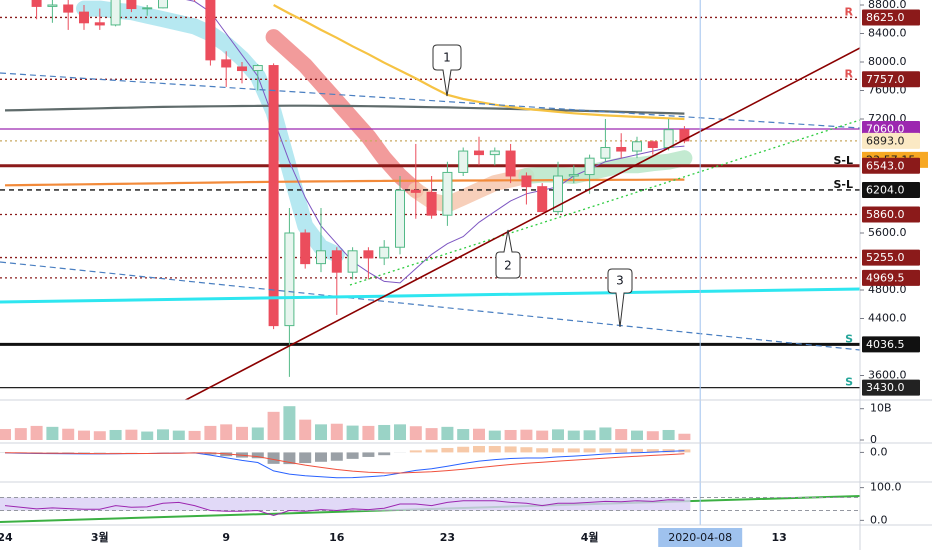 The width and height of the screenshot is (932, 550). I want to click on price-tag-label: 6204.0, so click(885, 189).